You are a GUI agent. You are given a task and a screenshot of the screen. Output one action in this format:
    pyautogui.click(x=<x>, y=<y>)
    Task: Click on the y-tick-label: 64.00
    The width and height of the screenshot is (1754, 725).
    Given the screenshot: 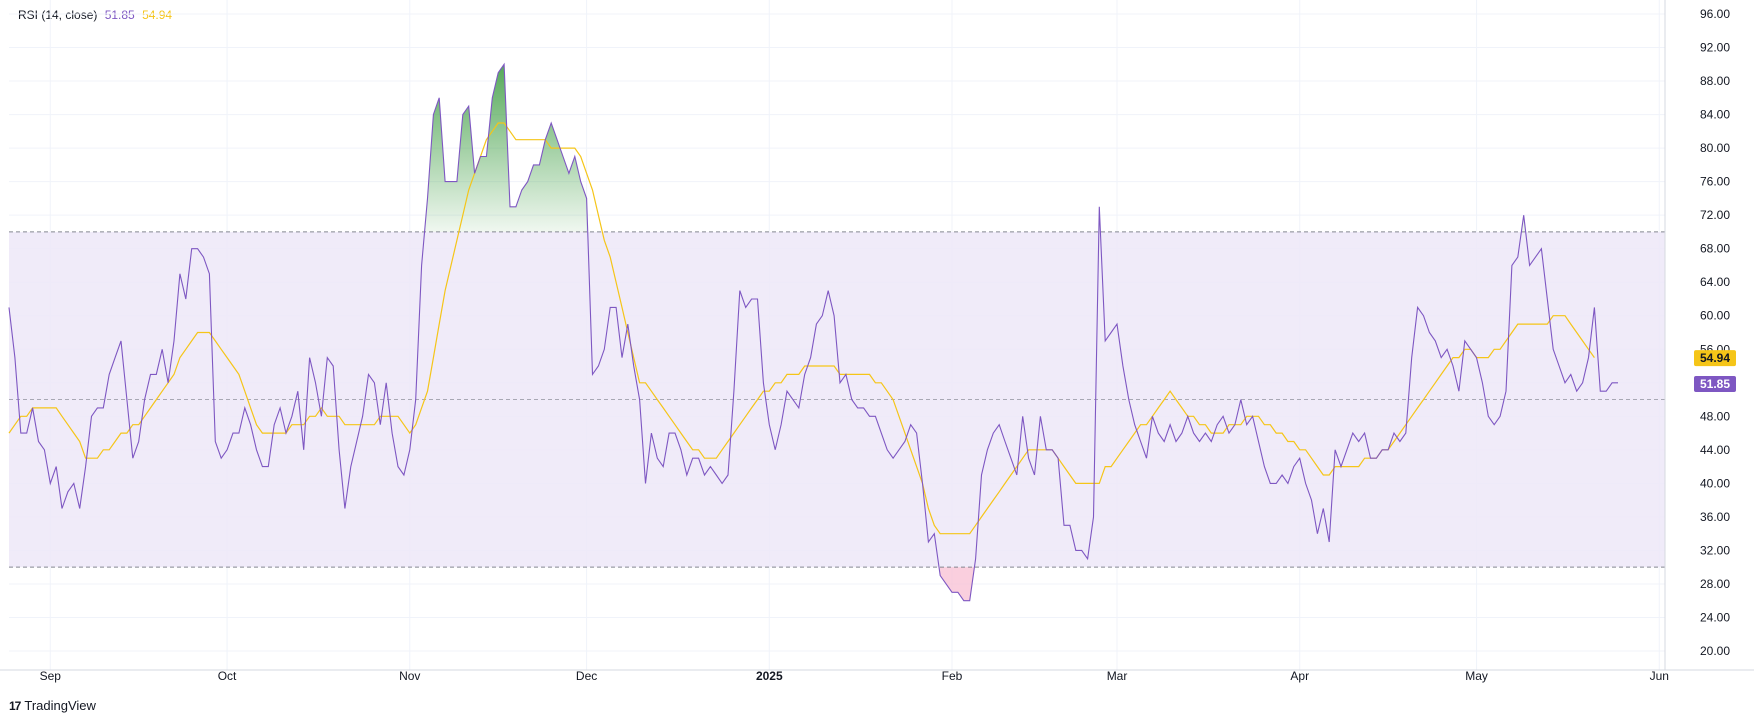 What is the action you would take?
    pyautogui.click(x=1715, y=282)
    